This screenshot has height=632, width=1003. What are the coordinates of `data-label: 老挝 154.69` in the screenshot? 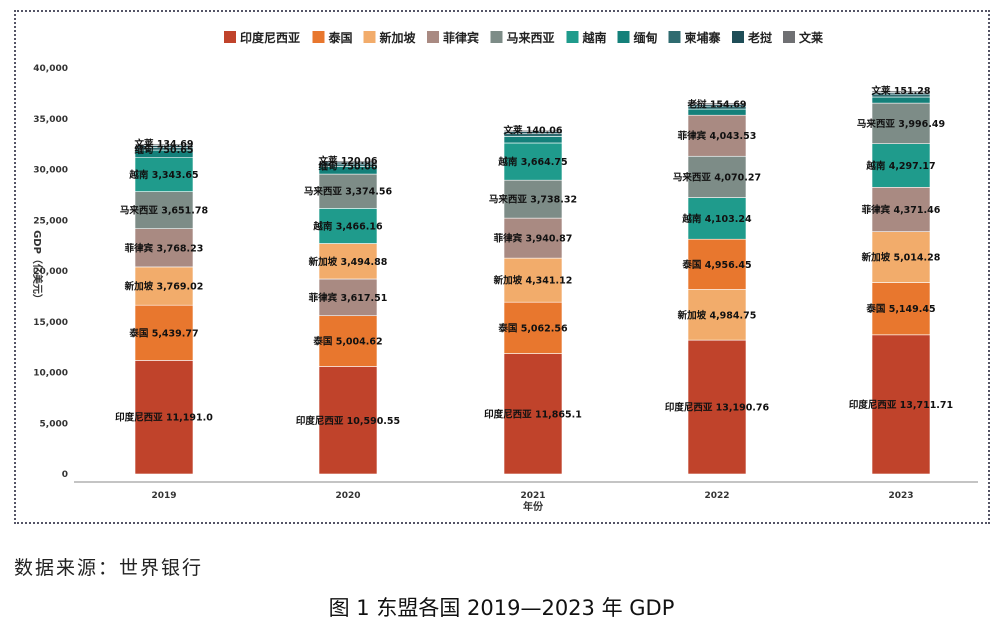 It's located at (717, 105).